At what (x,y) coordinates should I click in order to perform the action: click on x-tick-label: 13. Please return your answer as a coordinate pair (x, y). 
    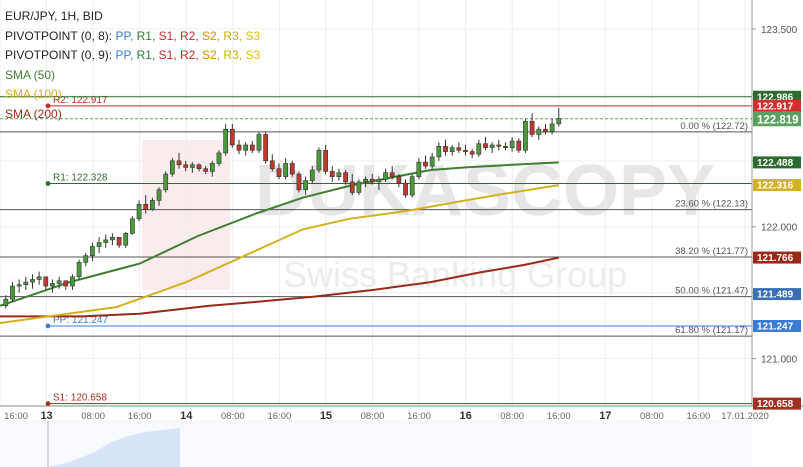
    Looking at the image, I should click on (46, 416).